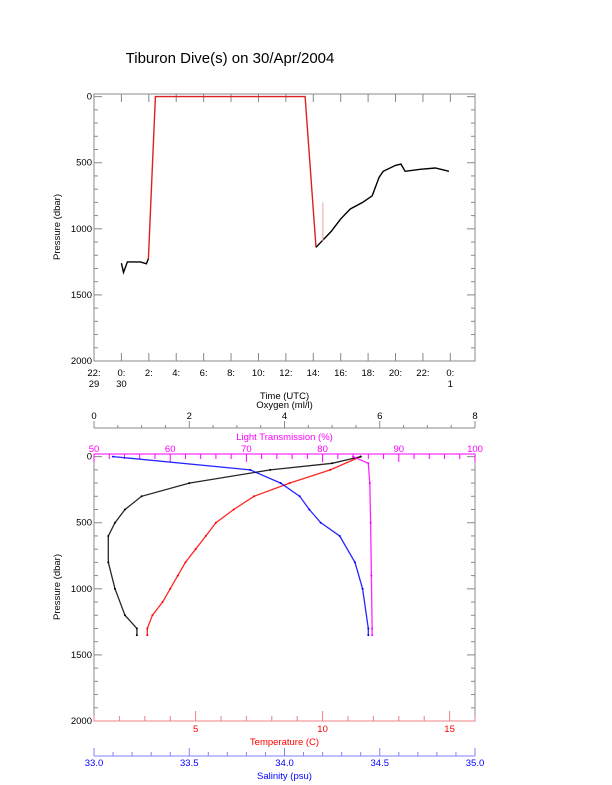 This screenshot has height=785, width=612. I want to click on bottom-y-tick-label: 500, so click(84, 523).